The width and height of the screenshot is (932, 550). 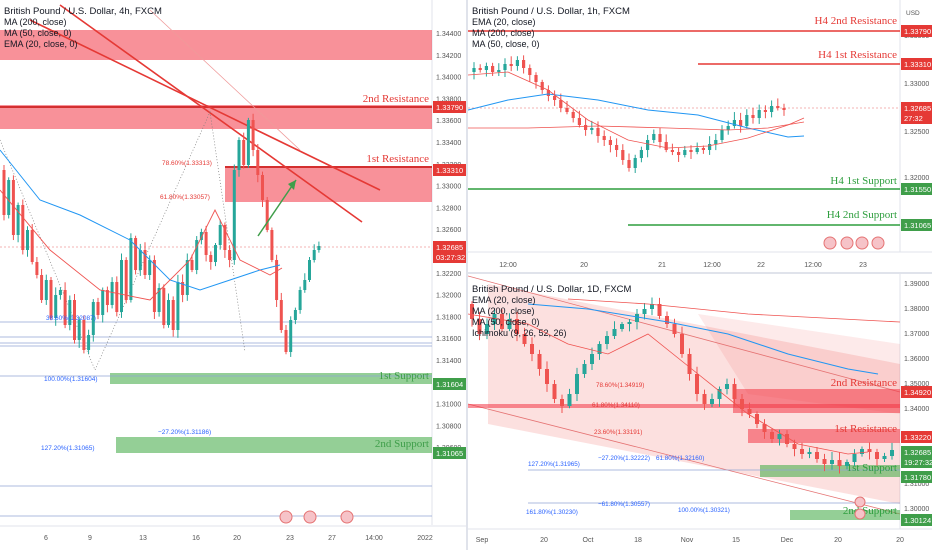 I want to click on x-tick-label: 20, so click(x=237, y=538).